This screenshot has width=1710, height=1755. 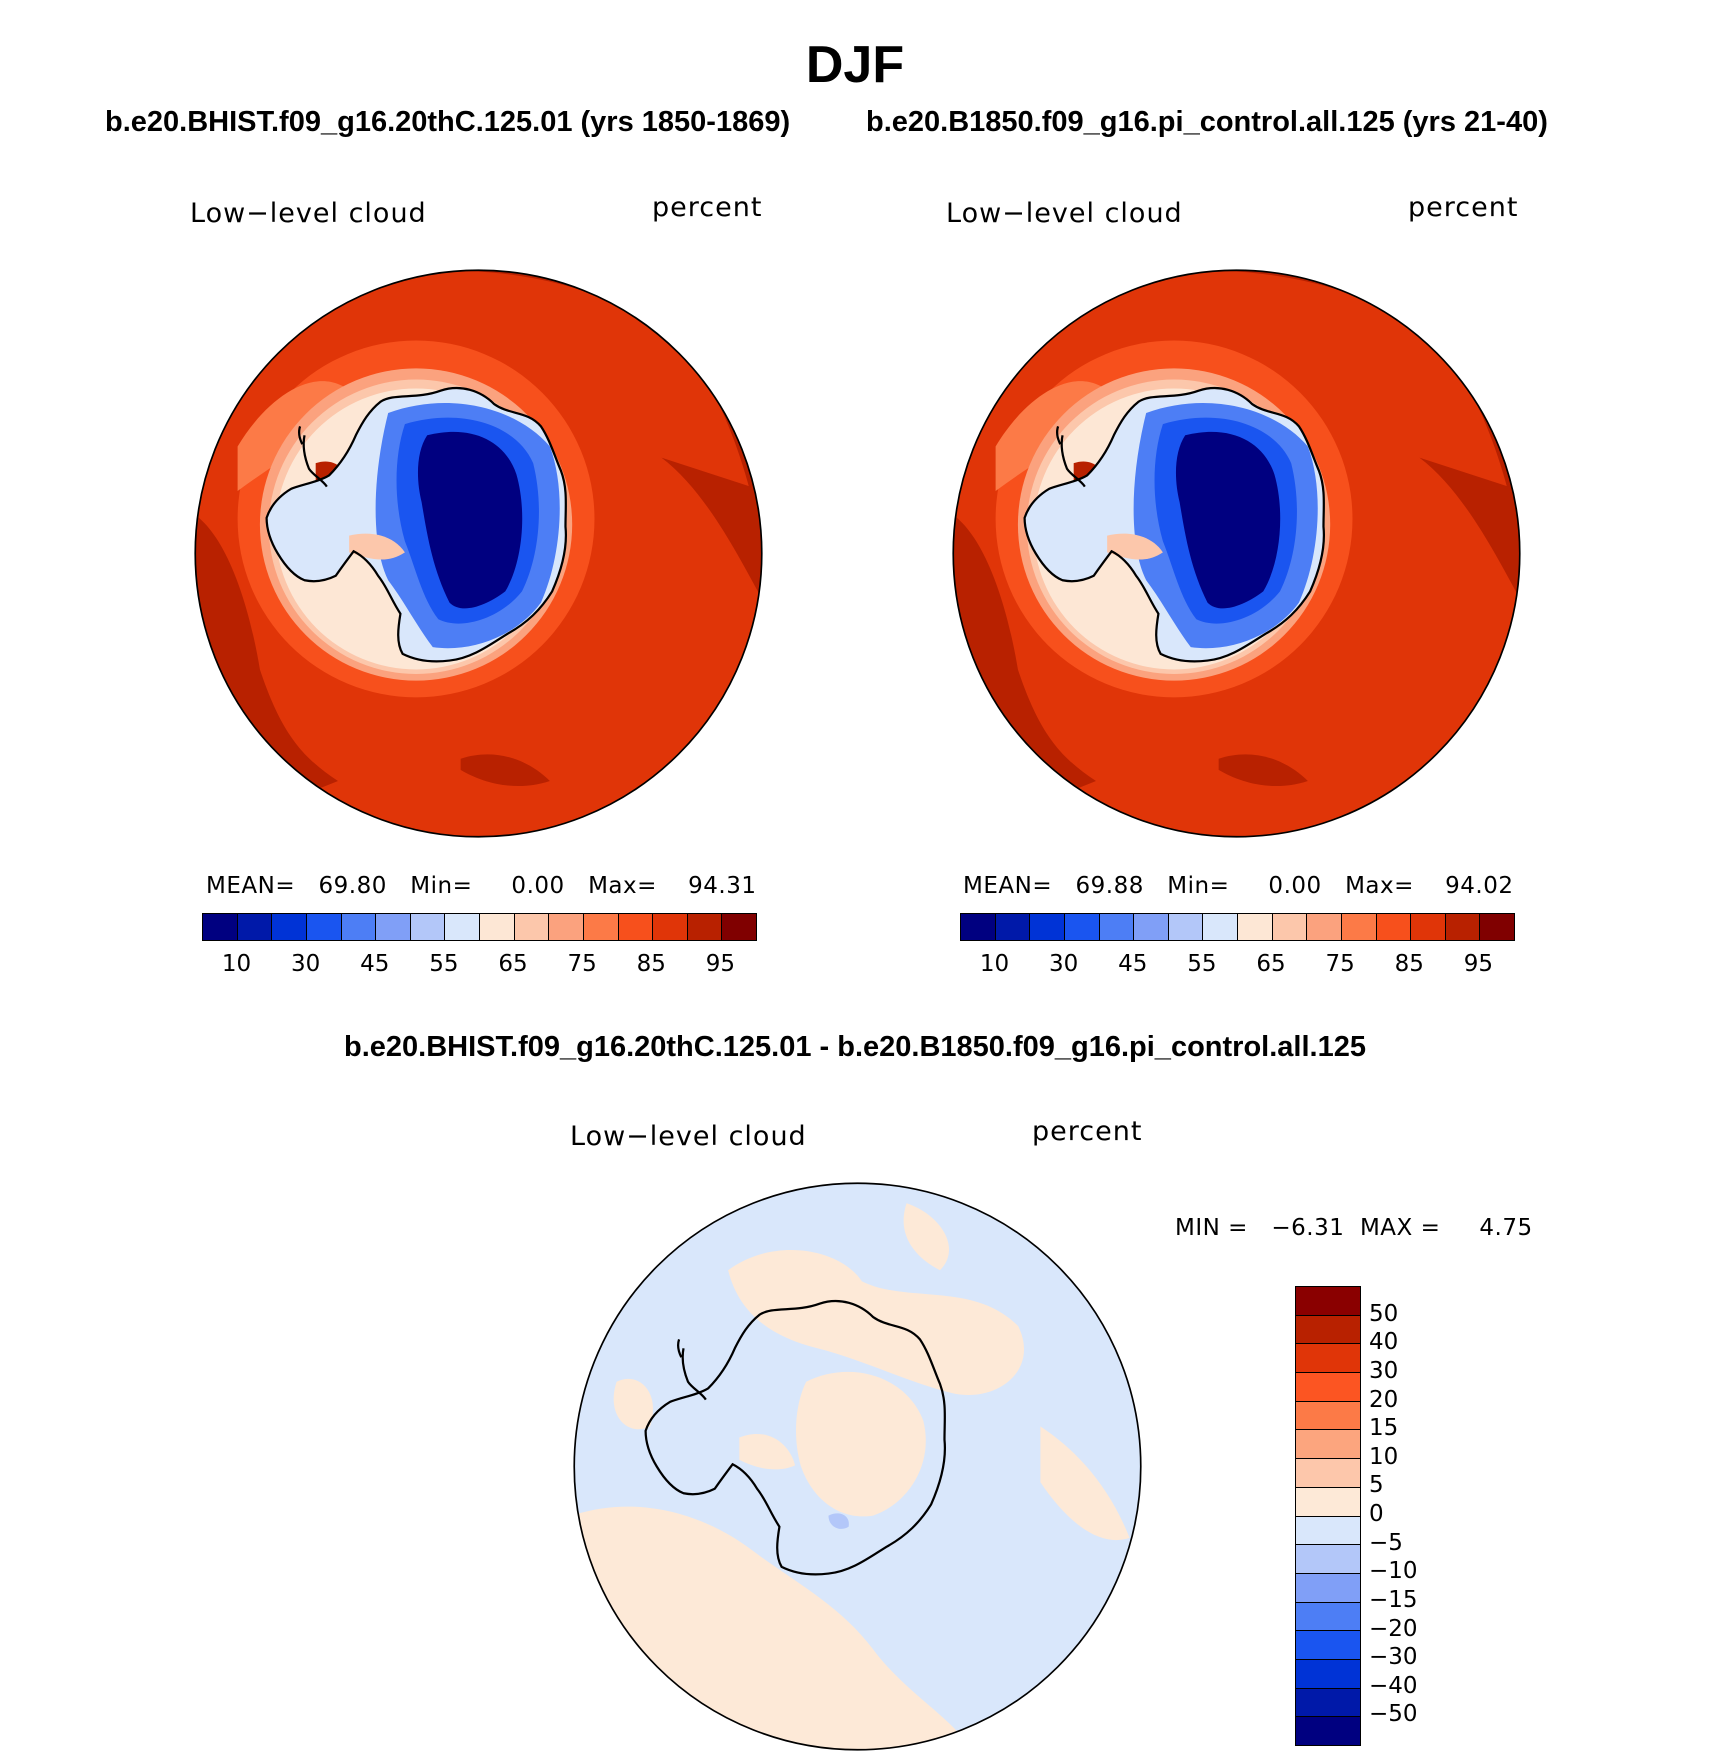 I want to click on colorbar-tick-label: 5, so click(x=1376, y=1485).